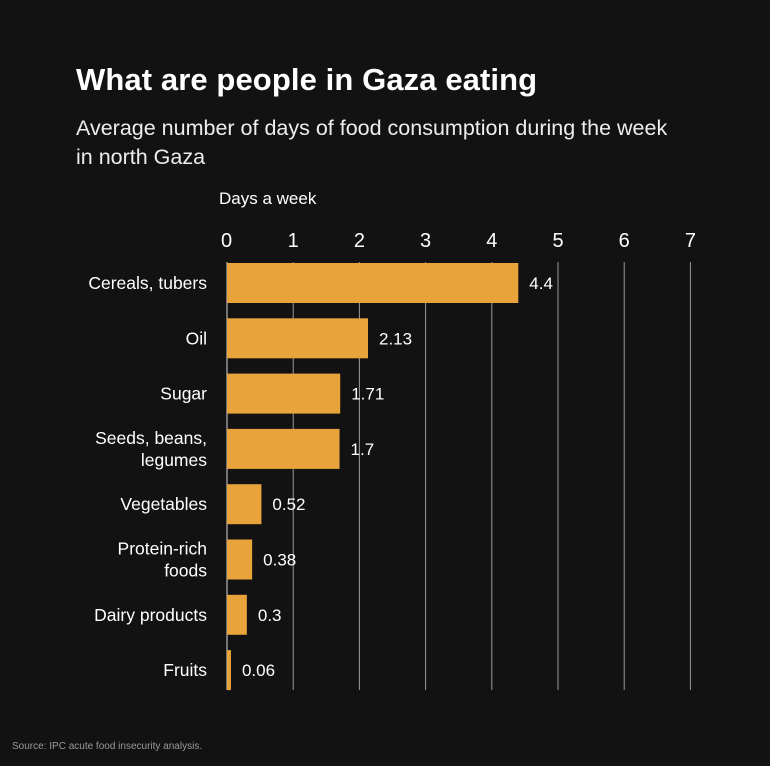 Image resolution: width=770 pixels, height=766 pixels. Describe the element at coordinates (690, 241) in the screenshot. I see `x-tick-label: 7` at that location.